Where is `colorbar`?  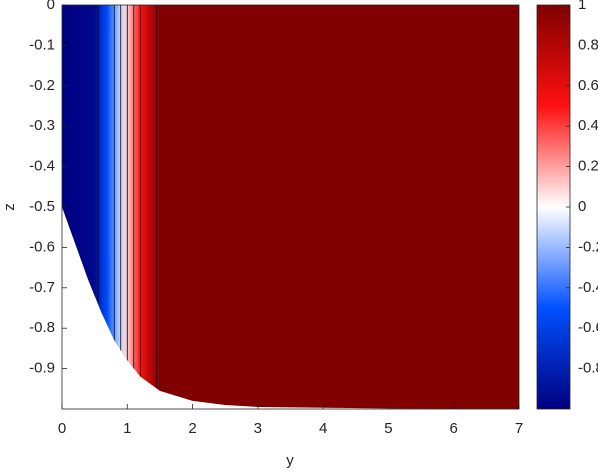
colorbar is located at coordinates (553, 207).